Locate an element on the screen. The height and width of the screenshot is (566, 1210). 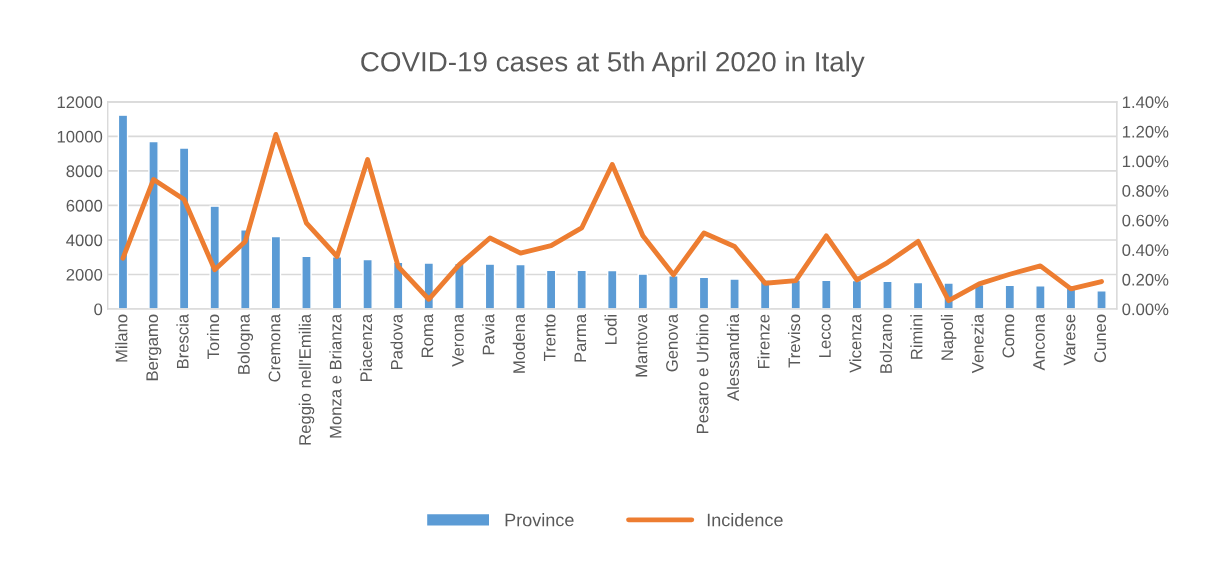
x-tick-label: Brescia is located at coordinates (182, 341).